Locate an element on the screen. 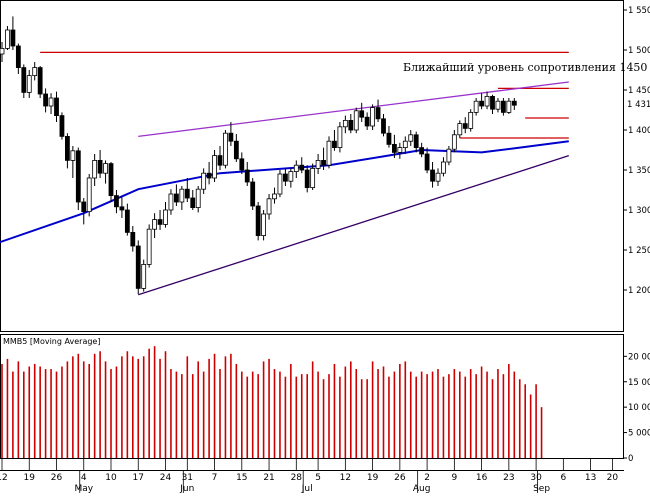 This screenshot has width=650, height=497. x-tick-label: 24 is located at coordinates (166, 478).